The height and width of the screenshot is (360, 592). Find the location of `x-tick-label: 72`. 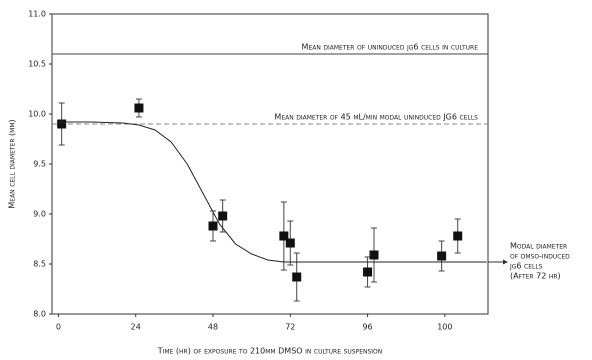

x-tick-label: 72 is located at coordinates (290, 327).